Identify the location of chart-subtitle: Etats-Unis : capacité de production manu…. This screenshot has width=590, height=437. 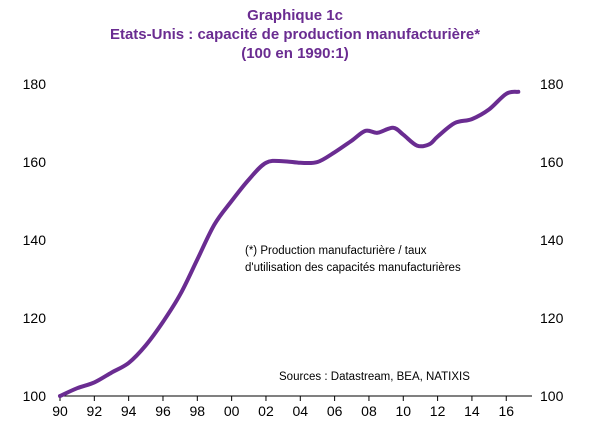
(295, 34).